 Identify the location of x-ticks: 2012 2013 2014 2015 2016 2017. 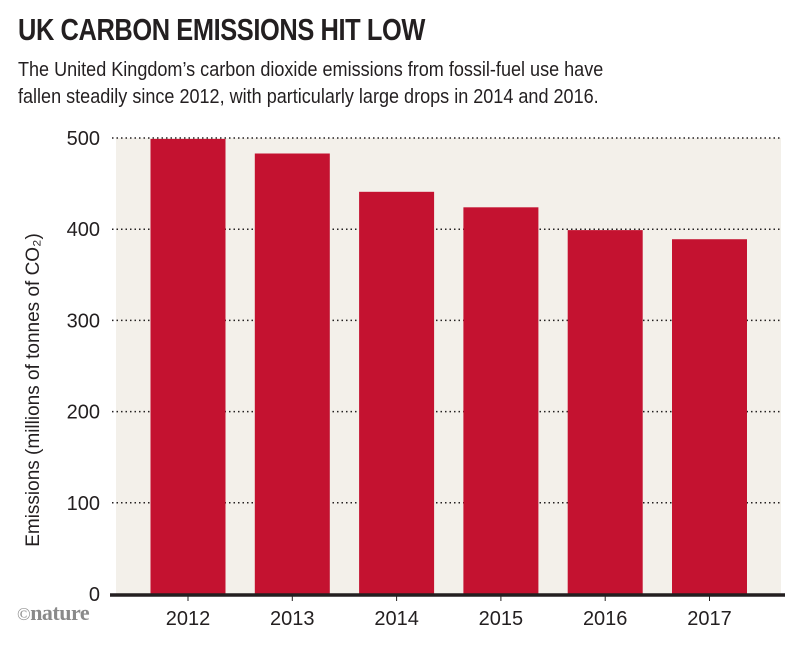
(449, 612).